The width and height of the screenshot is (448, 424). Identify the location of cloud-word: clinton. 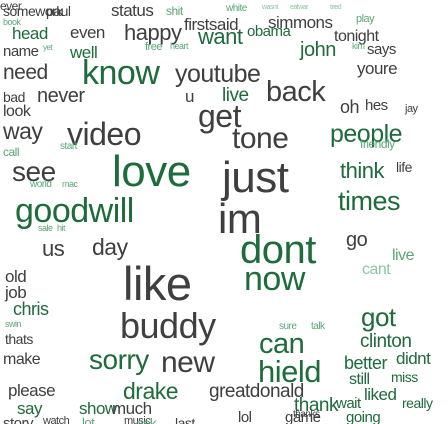
(386, 341).